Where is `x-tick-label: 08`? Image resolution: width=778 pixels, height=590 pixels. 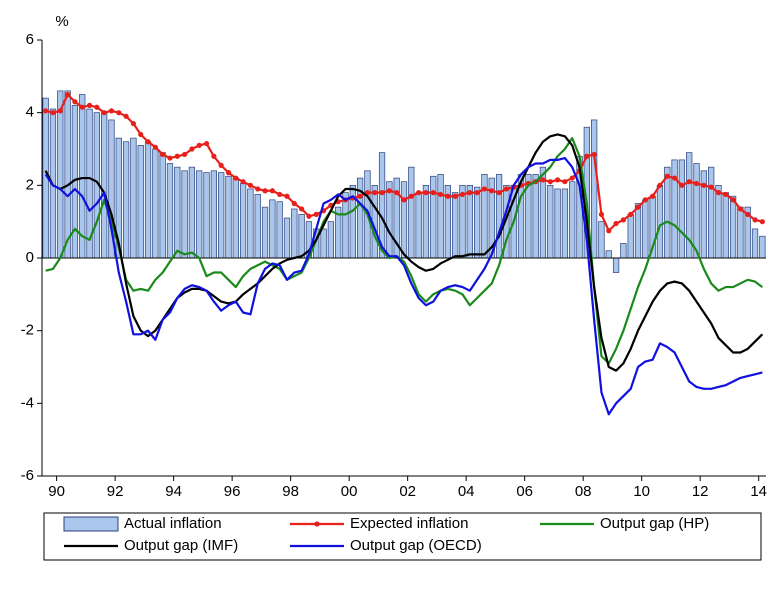 x-tick-label: 08 is located at coordinates (583, 491).